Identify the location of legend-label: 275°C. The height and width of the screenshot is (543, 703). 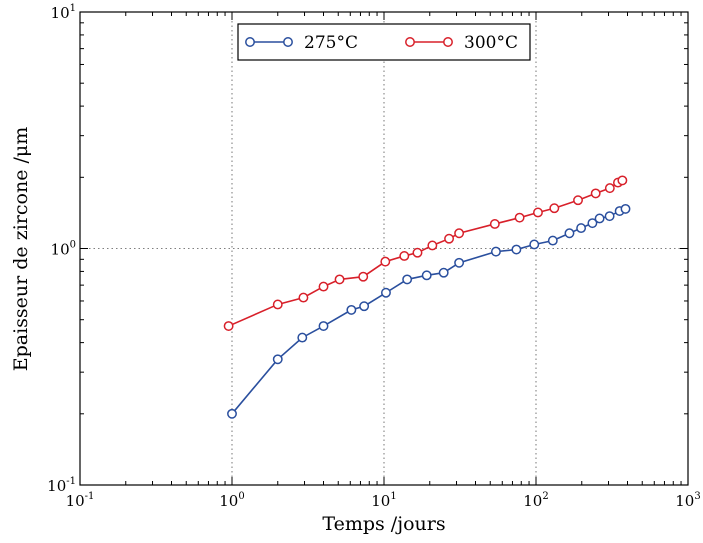
(331, 43).